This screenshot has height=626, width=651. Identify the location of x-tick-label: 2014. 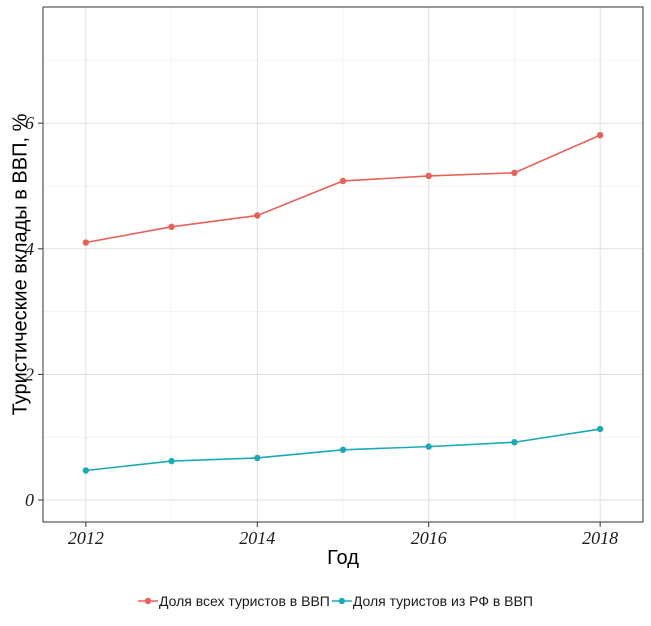
(257, 538).